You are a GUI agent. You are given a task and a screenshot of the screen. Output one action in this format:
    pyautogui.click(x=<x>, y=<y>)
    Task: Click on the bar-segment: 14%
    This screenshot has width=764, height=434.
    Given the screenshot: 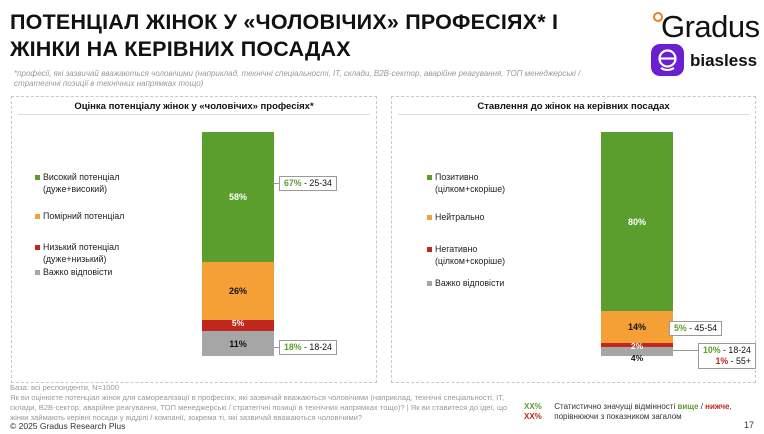 What is the action you would take?
    pyautogui.click(x=637, y=327)
    